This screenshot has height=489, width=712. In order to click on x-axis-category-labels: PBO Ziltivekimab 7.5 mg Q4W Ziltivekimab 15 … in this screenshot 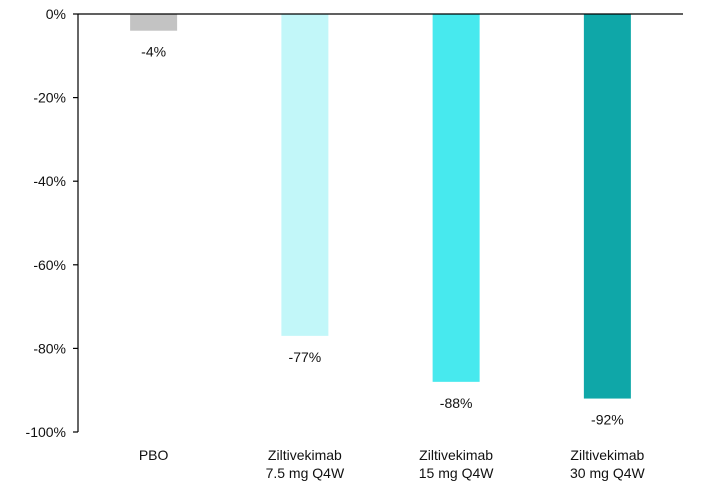, I will do `click(392, 464)`.